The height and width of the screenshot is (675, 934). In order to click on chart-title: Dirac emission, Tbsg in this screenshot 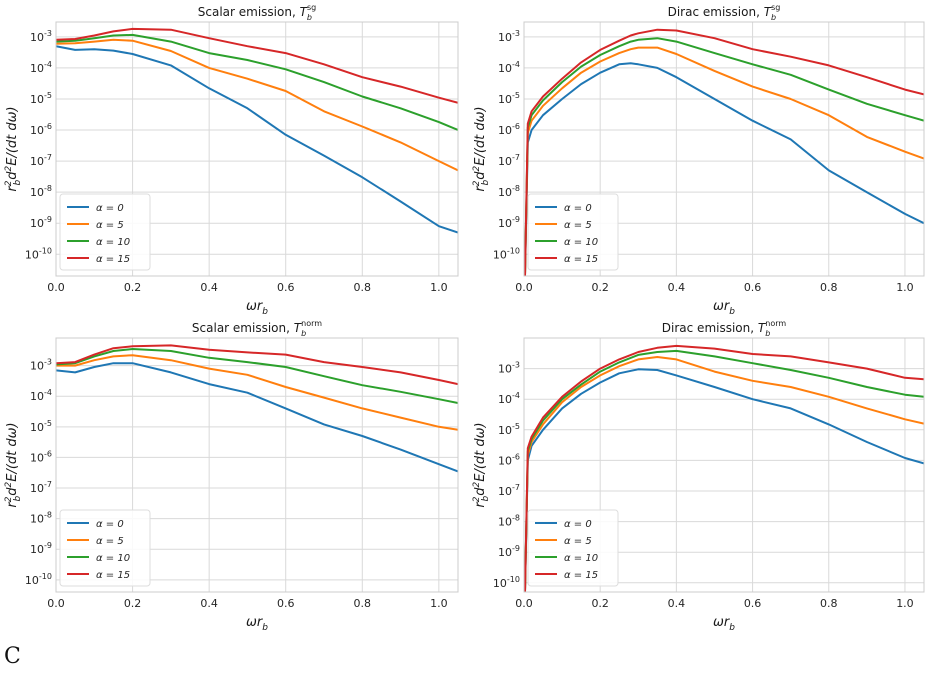, I will do `click(724, 12)`.